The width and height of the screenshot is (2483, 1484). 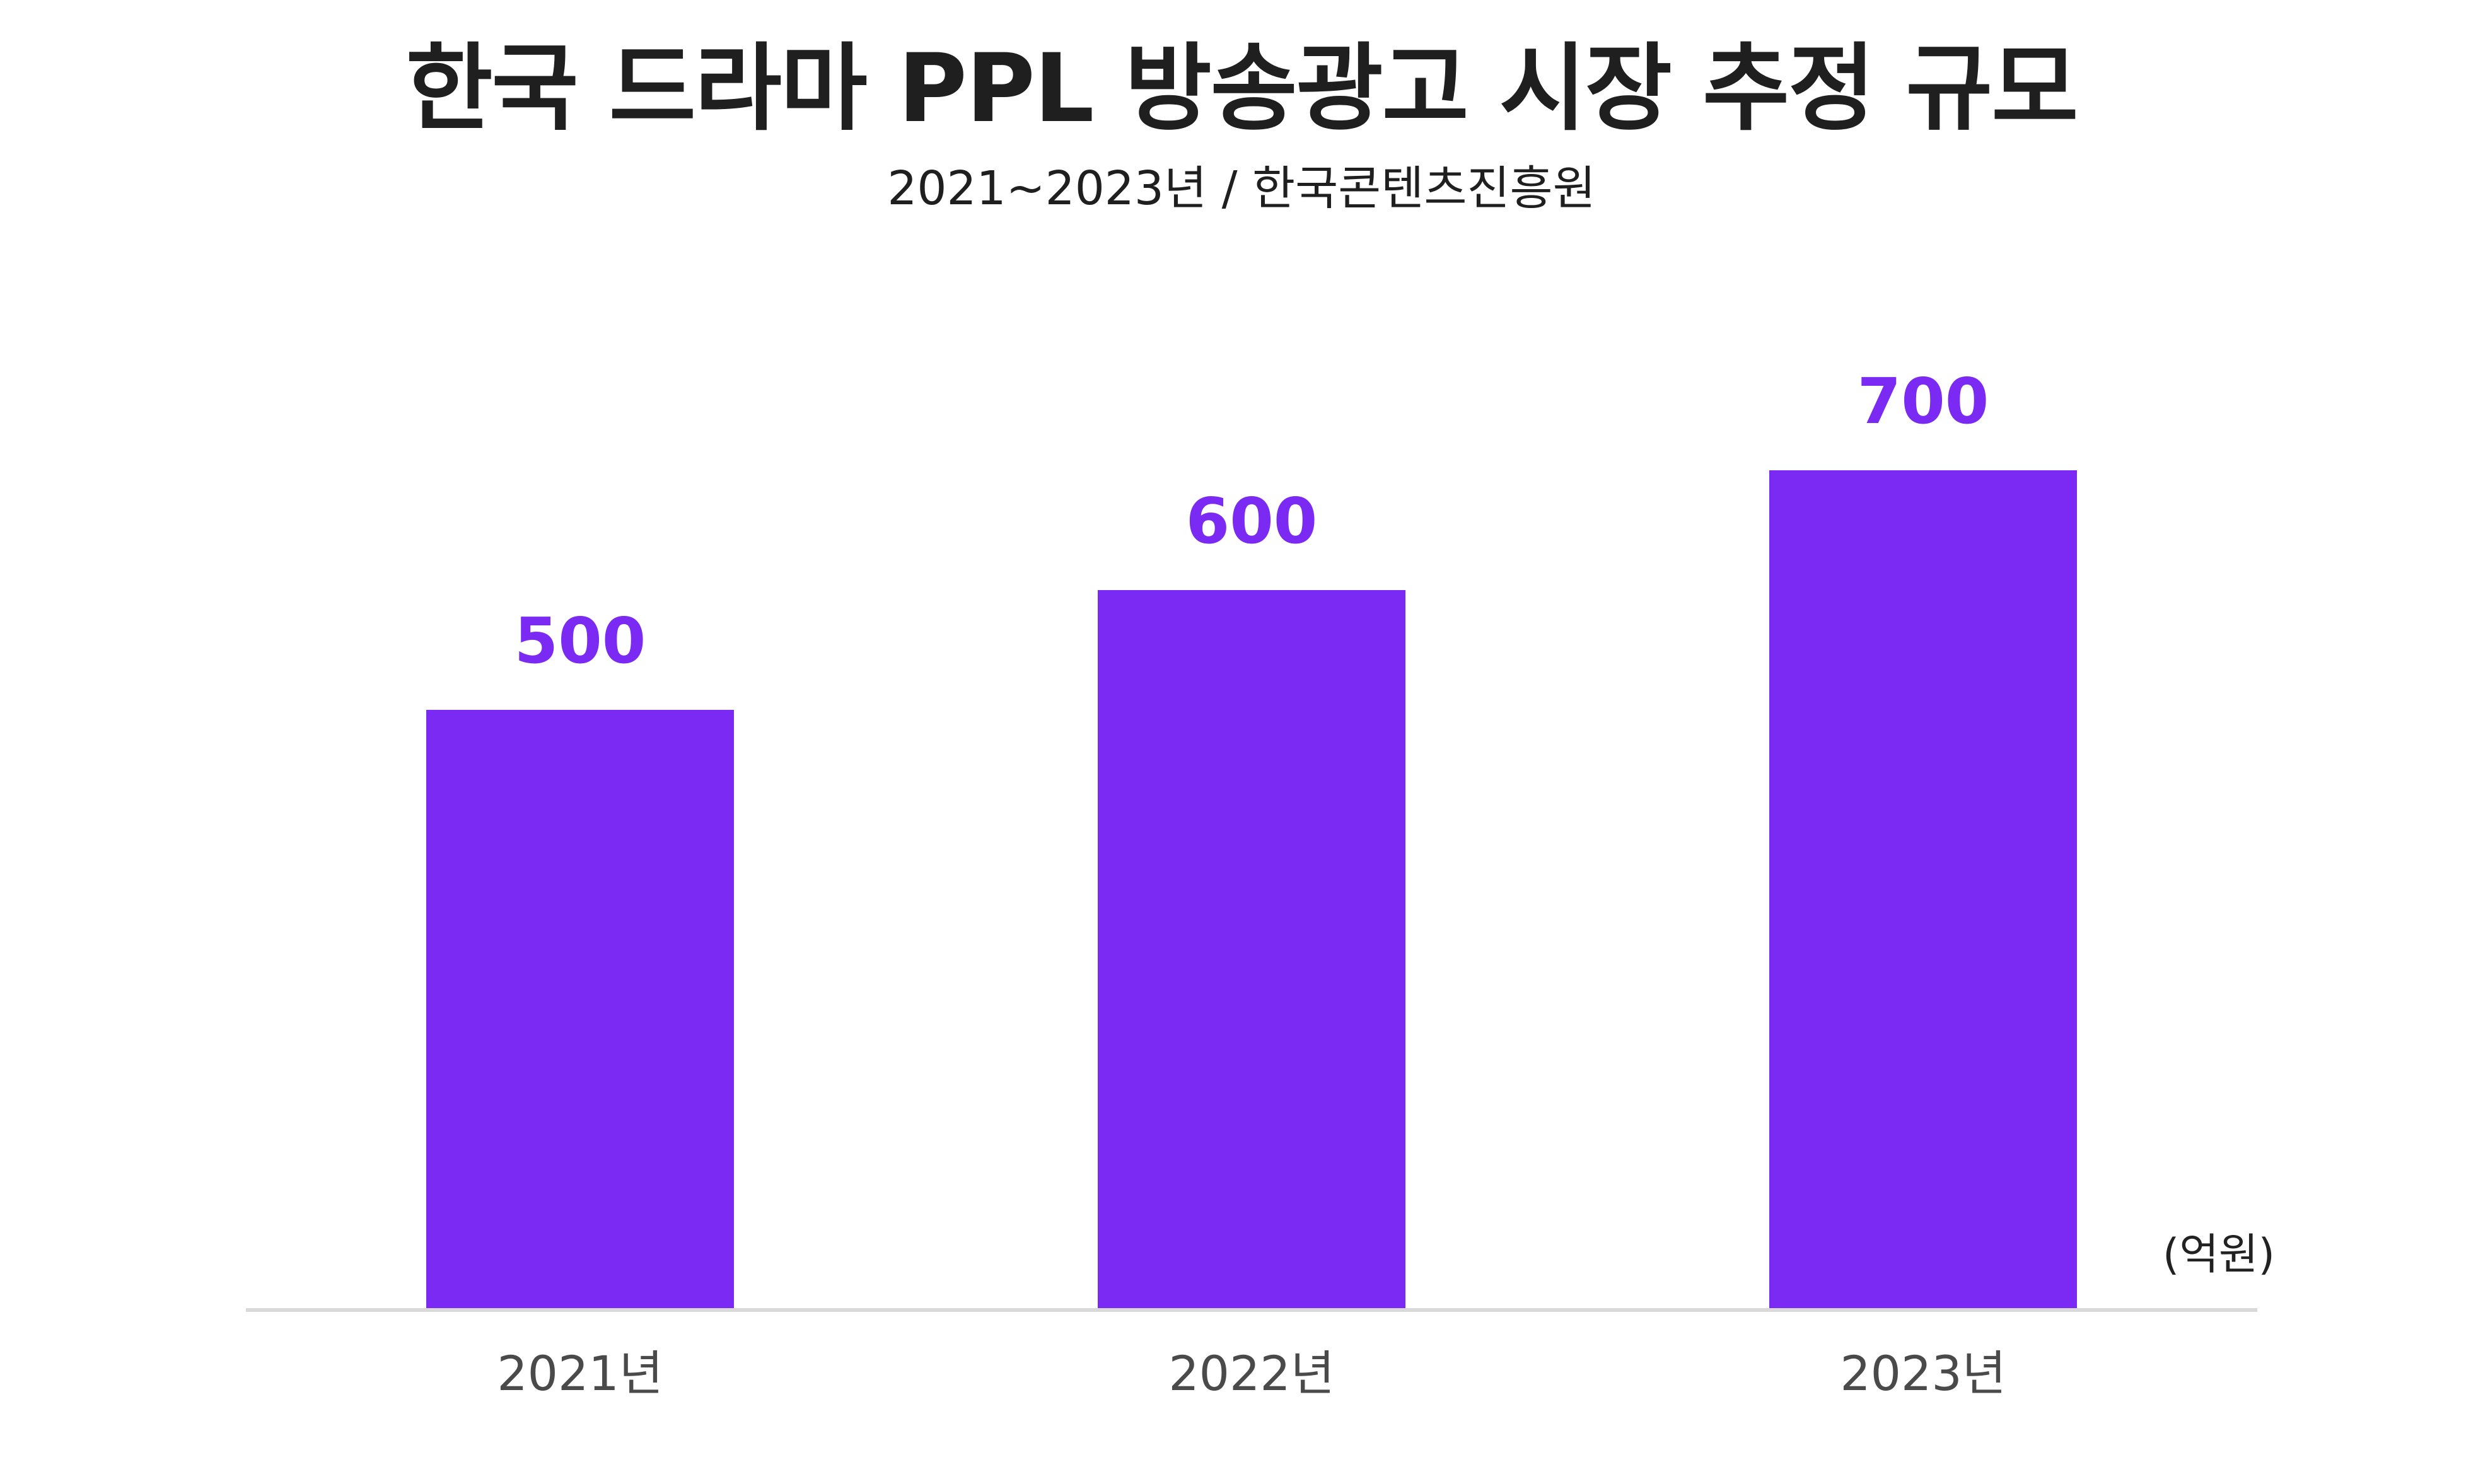 I want to click on value-labels-layer: 500 600 700, so click(x=1252, y=521).